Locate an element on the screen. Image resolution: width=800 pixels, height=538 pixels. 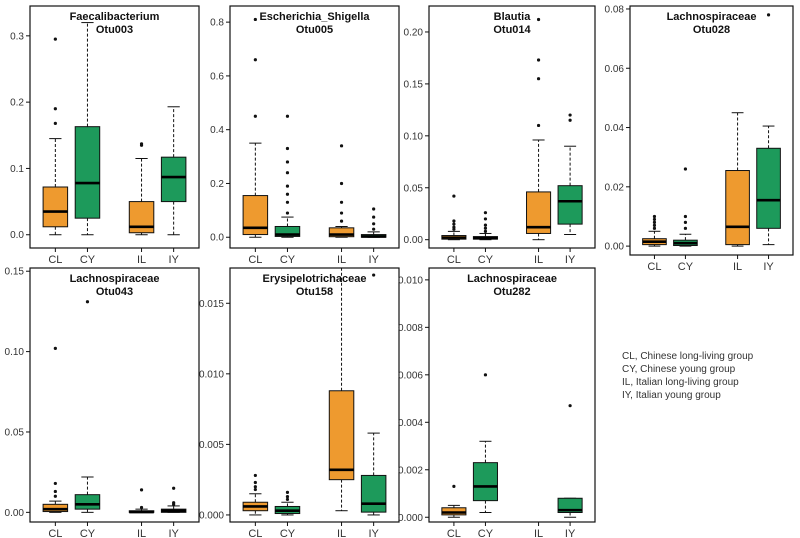
panel-otu-label: Otu282 is located at coordinates (511, 292).